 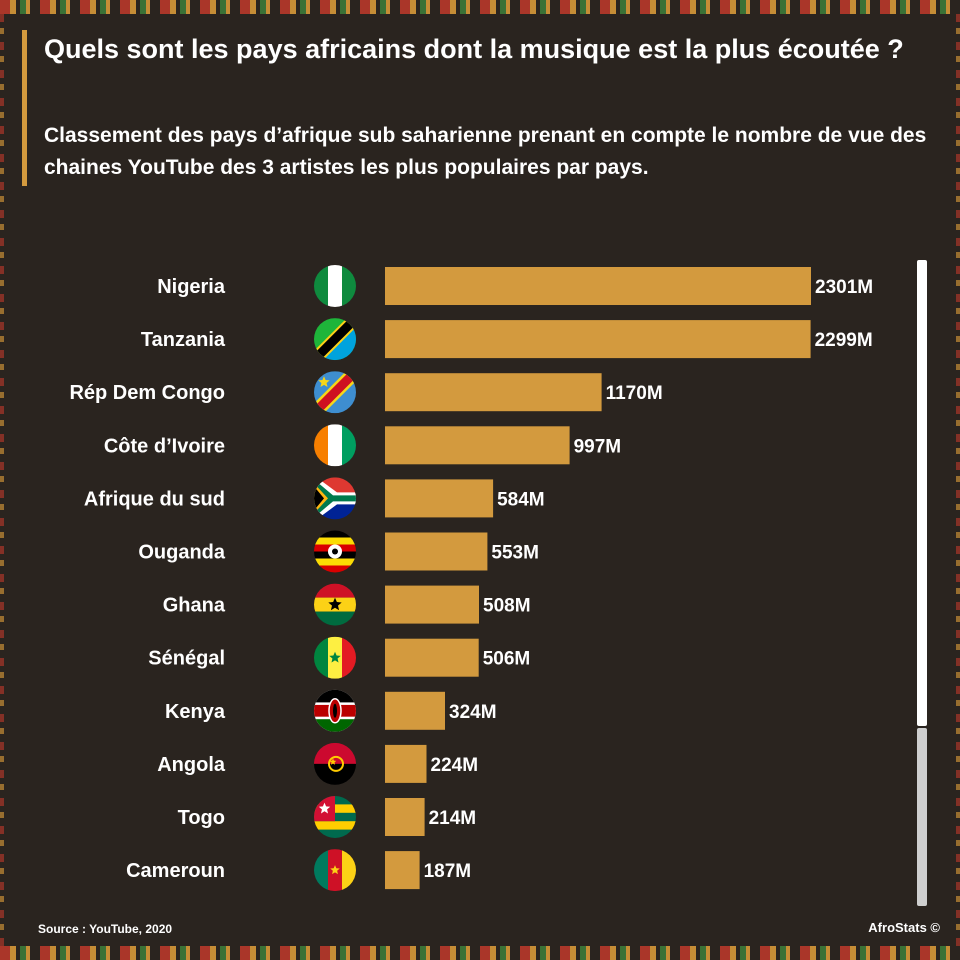 I want to click on scrollbar-thumb, so click(x=922, y=493).